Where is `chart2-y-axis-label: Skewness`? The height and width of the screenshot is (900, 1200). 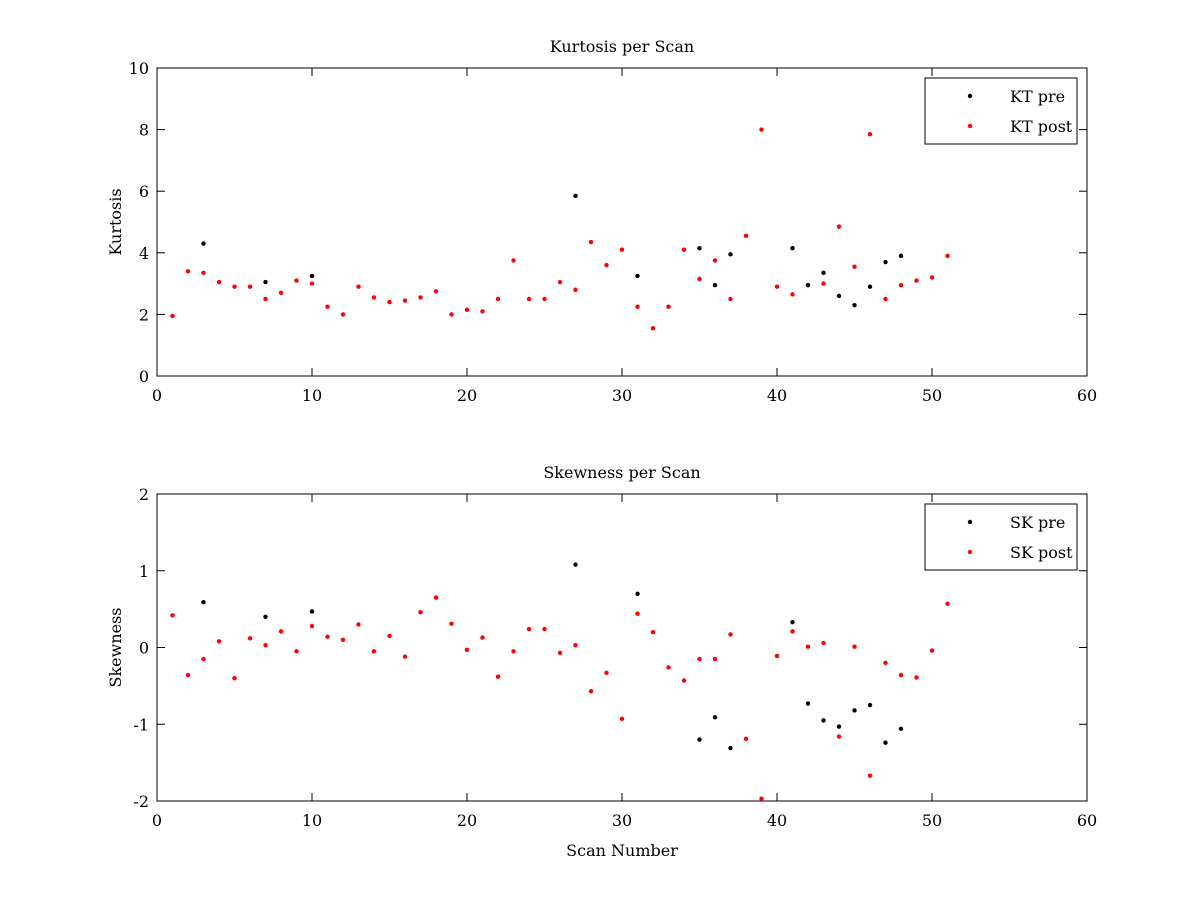 chart2-y-axis-label: Skewness is located at coordinates (115, 647).